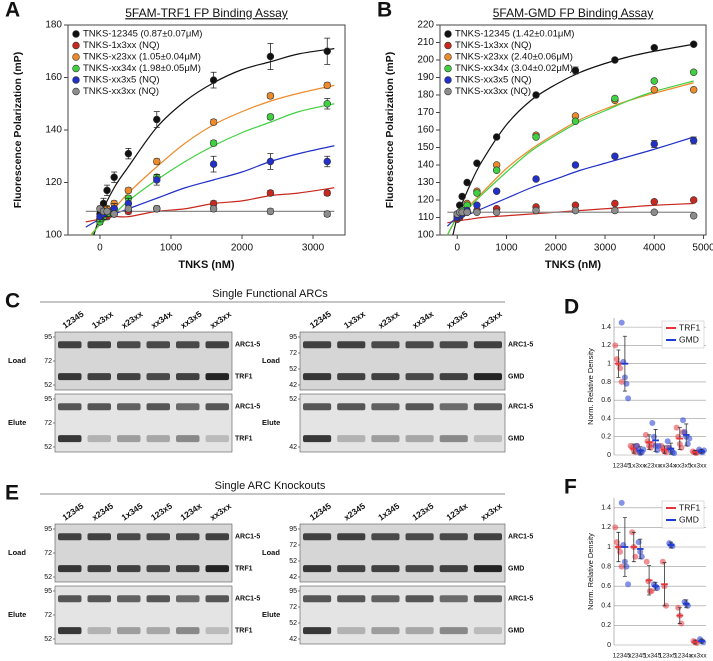 The image size is (713, 661). I want to click on band-label: GMD, so click(516, 569).